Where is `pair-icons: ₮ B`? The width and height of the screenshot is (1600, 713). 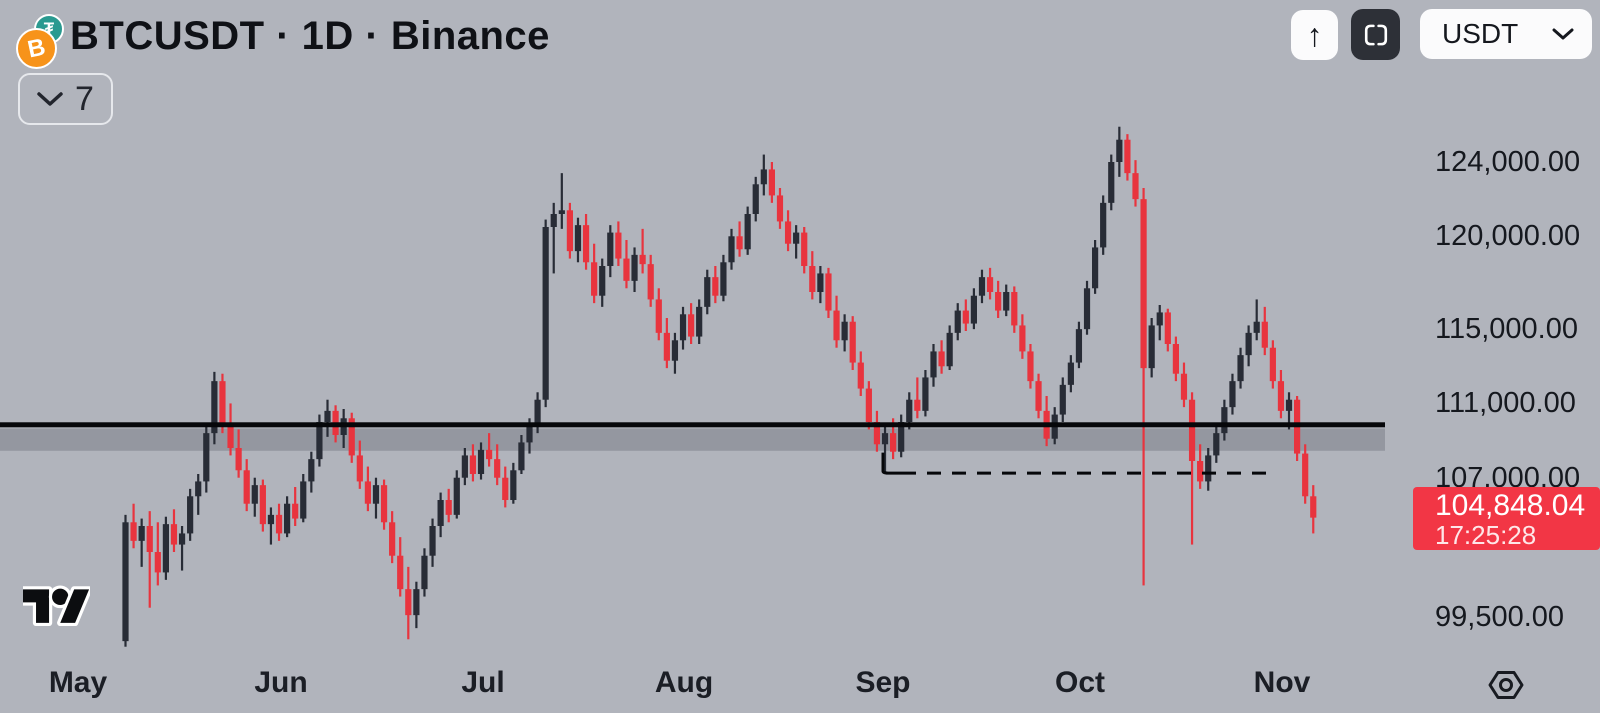 pair-icons: ₮ B is located at coordinates (46, 42).